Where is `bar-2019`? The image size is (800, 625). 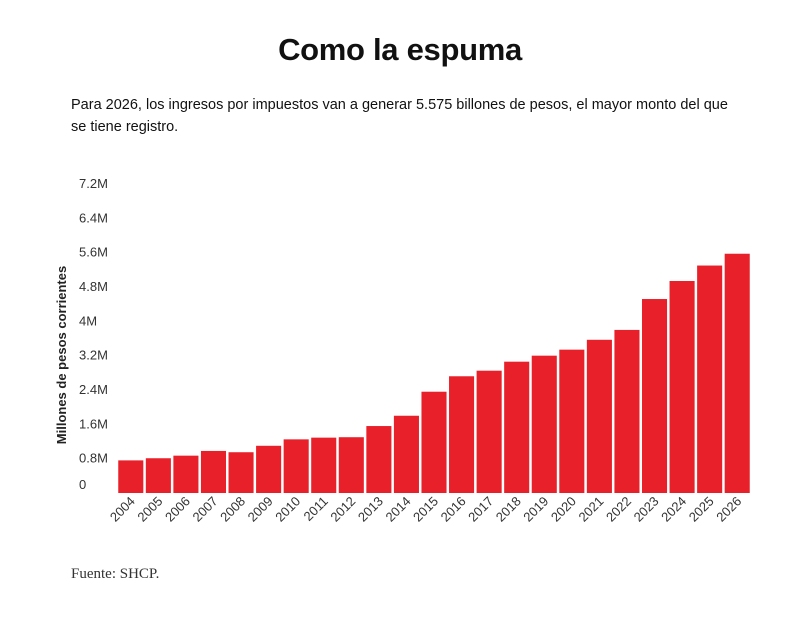 bar-2019 is located at coordinates (544, 424).